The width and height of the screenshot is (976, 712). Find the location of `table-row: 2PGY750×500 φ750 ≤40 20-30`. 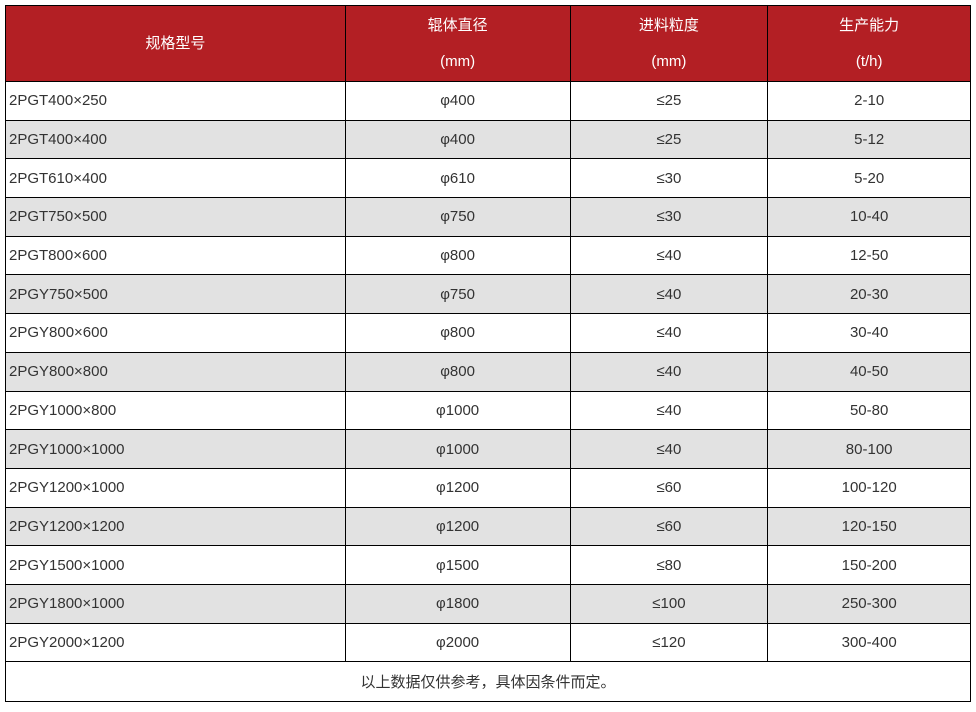

table-row: 2PGY750×500 φ750 ≤40 20-30 is located at coordinates (488, 294).